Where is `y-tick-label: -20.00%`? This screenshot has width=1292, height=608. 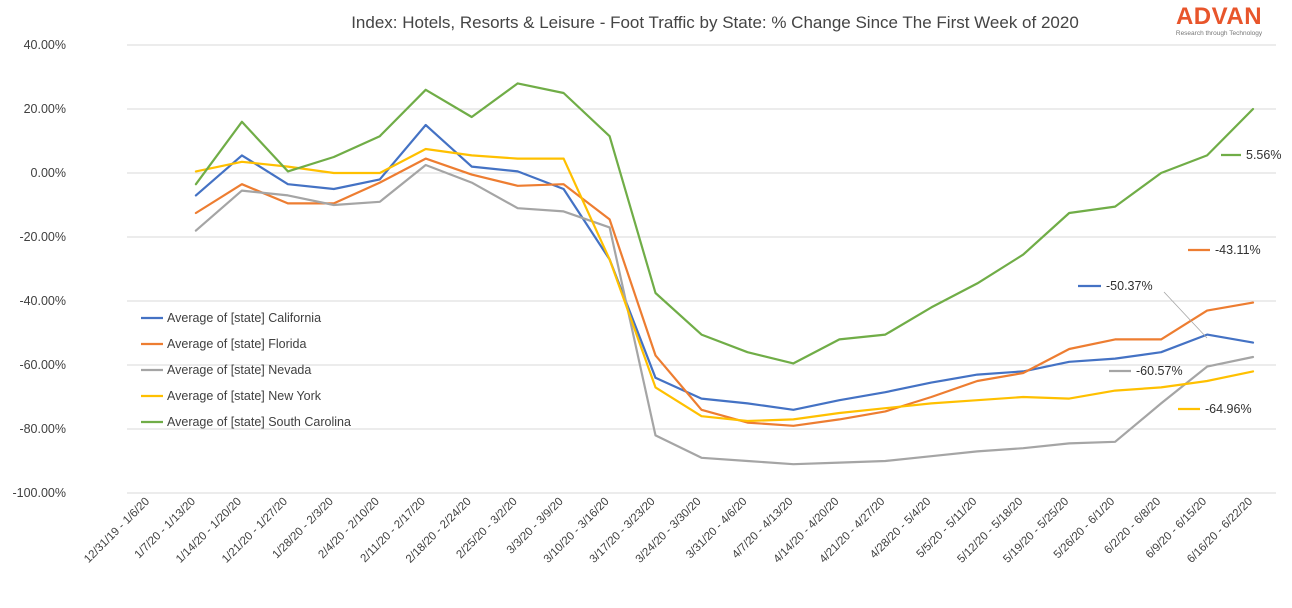 y-tick-label: -20.00% is located at coordinates (42, 237).